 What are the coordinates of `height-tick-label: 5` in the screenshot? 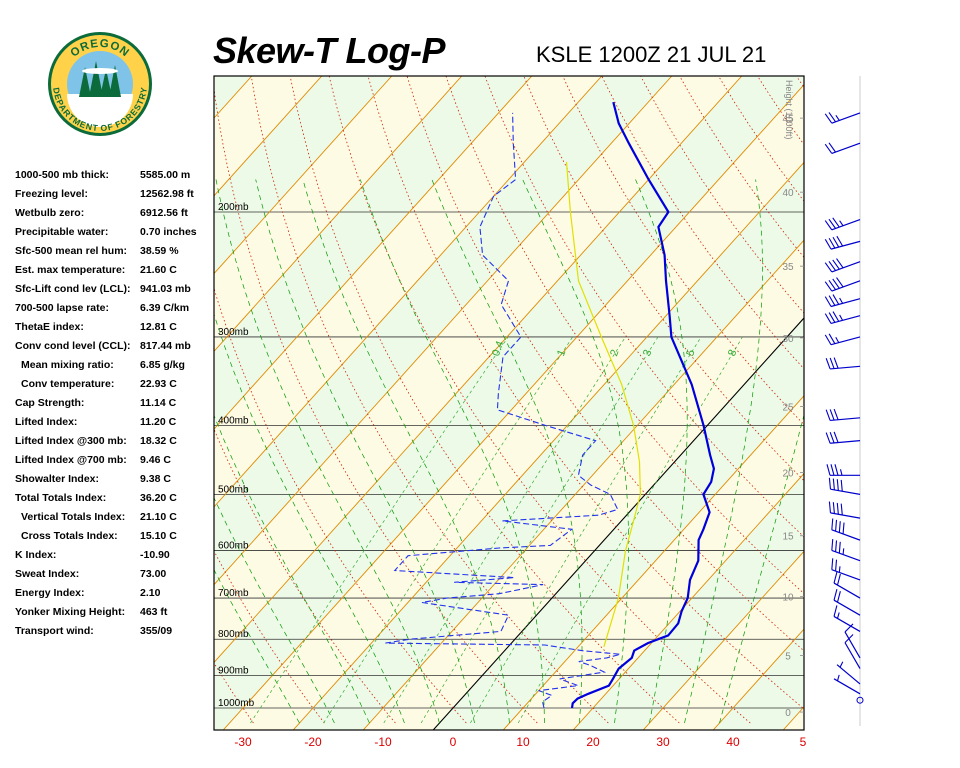 It's located at (788, 656).